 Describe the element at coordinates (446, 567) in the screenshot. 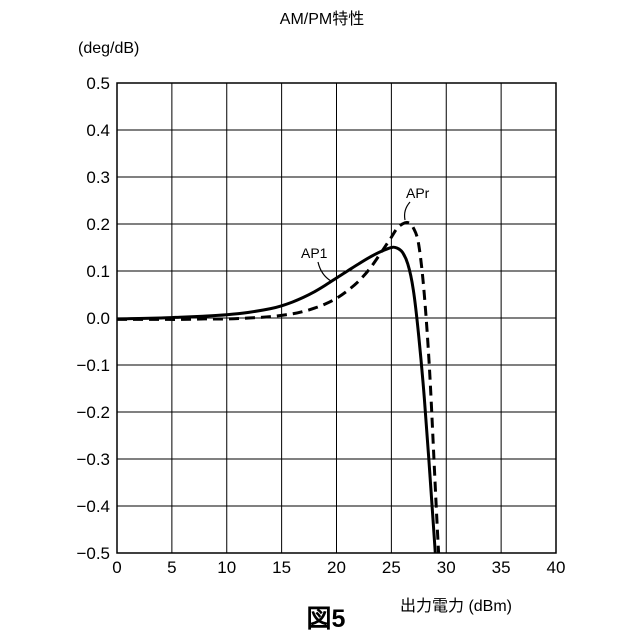

I see `x-tick-label: 30` at that location.